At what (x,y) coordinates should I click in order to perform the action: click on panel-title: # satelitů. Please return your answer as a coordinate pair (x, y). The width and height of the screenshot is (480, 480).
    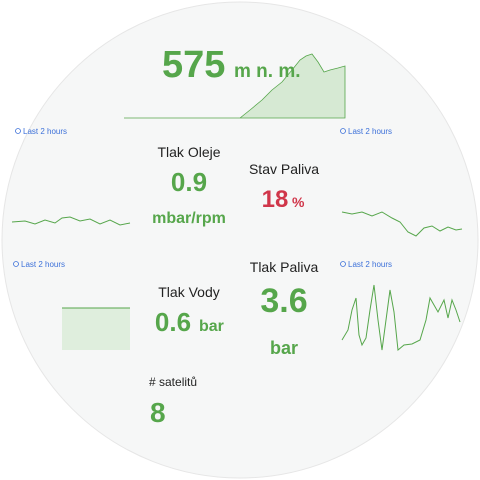
    Looking at the image, I should click on (173, 382).